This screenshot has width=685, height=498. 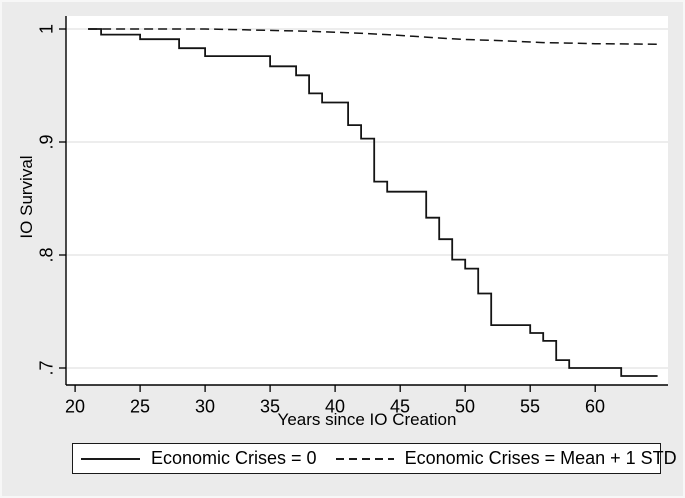 I want to click on x-tick-label: 35, so click(x=270, y=406).